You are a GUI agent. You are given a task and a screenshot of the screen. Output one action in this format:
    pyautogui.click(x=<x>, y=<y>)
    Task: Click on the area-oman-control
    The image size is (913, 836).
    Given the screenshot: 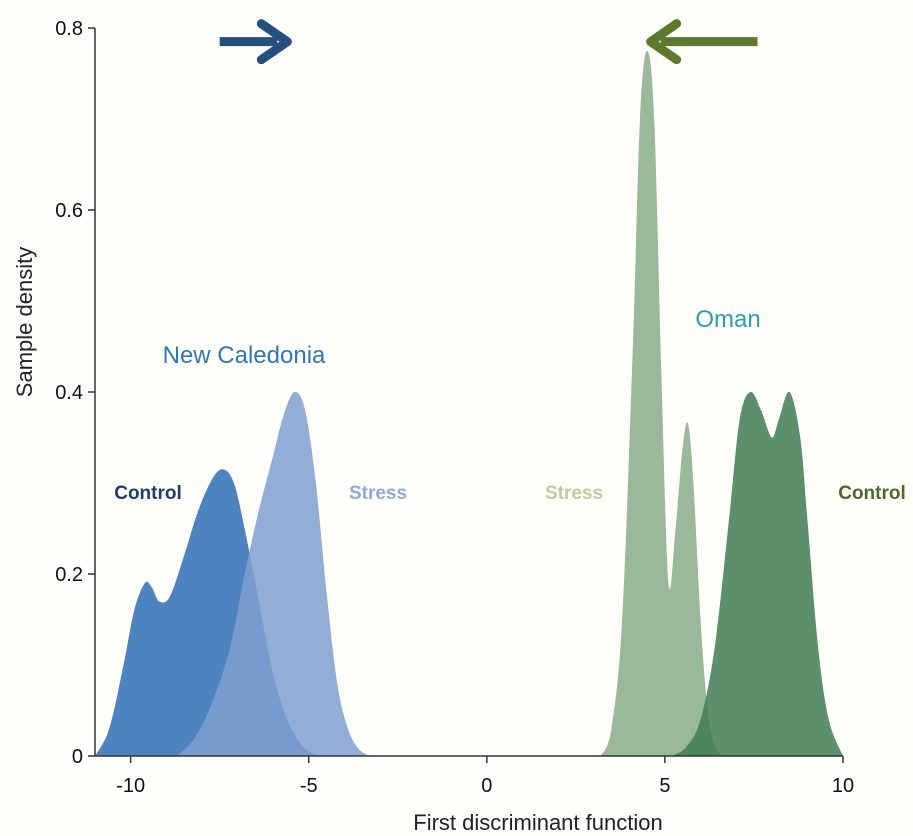 What is the action you would take?
    pyautogui.click(x=757, y=573)
    